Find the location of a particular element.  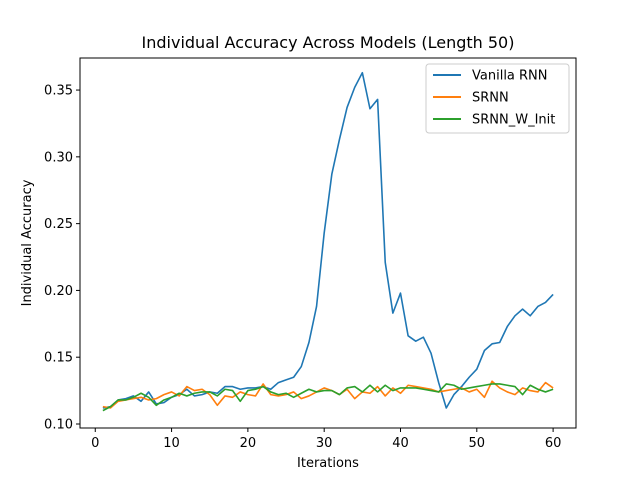

y-axis-label: Individual Accuracy is located at coordinates (27, 242).